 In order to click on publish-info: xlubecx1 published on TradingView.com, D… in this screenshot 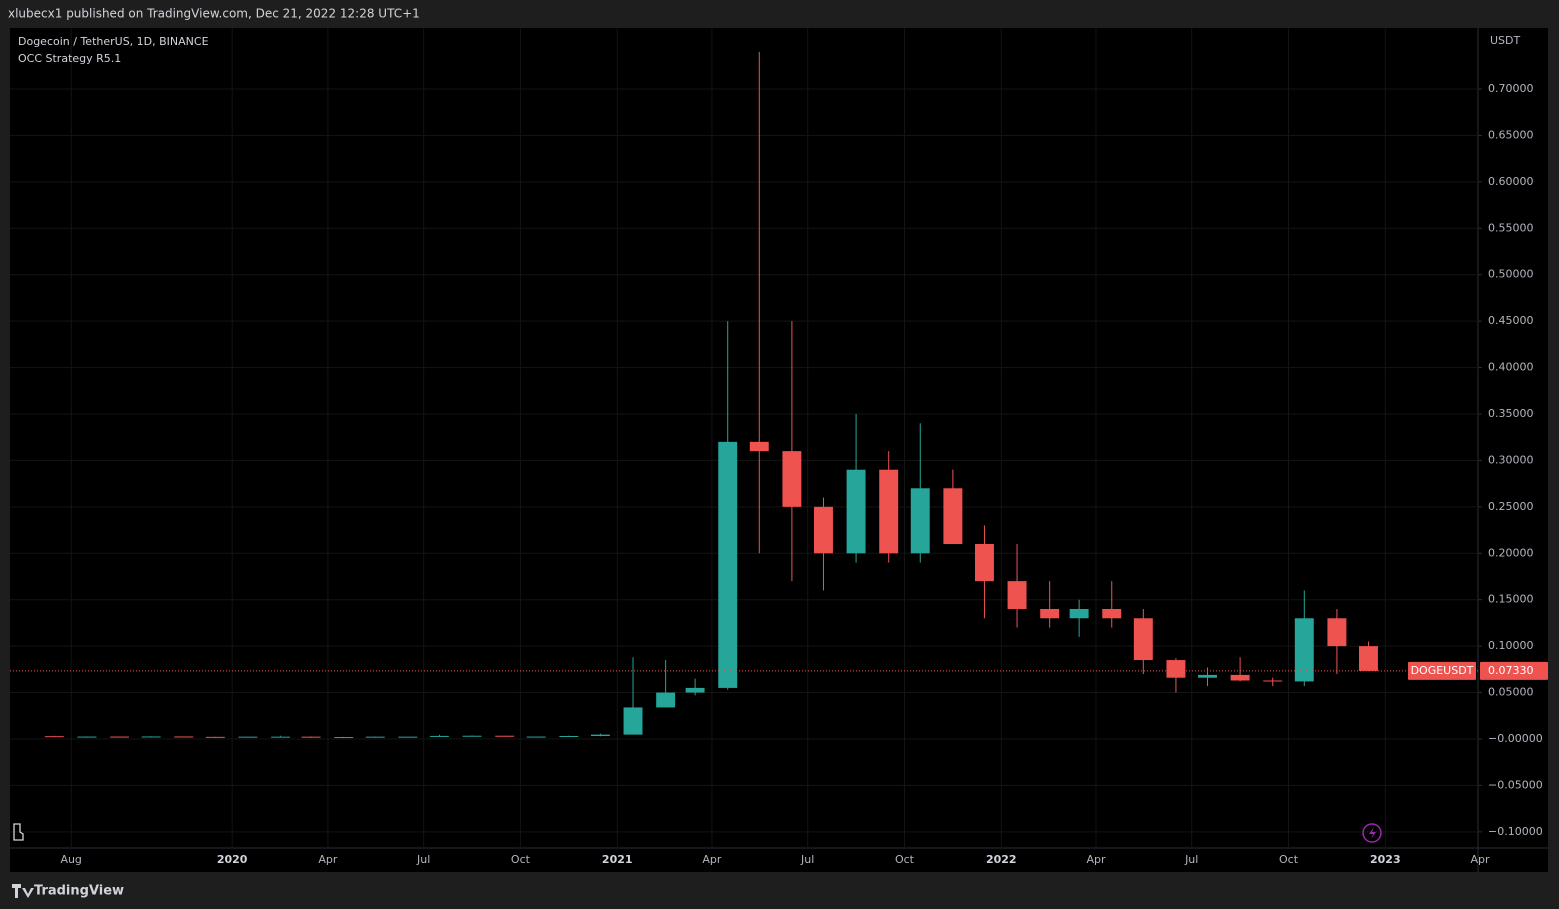, I will do `click(214, 14)`.